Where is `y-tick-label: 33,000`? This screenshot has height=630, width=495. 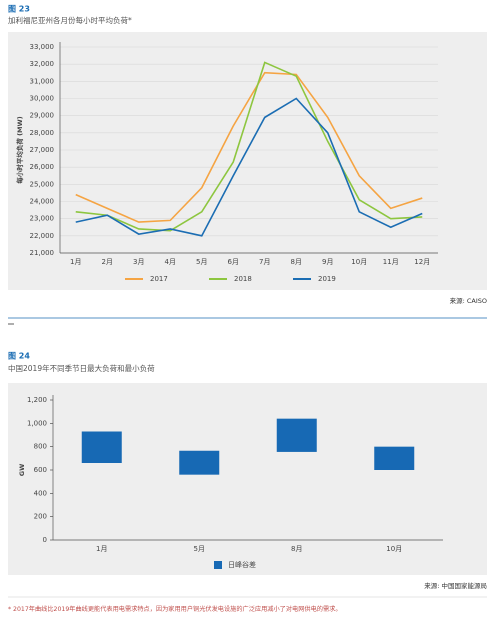 y-tick-label: 33,000 is located at coordinates (42, 47).